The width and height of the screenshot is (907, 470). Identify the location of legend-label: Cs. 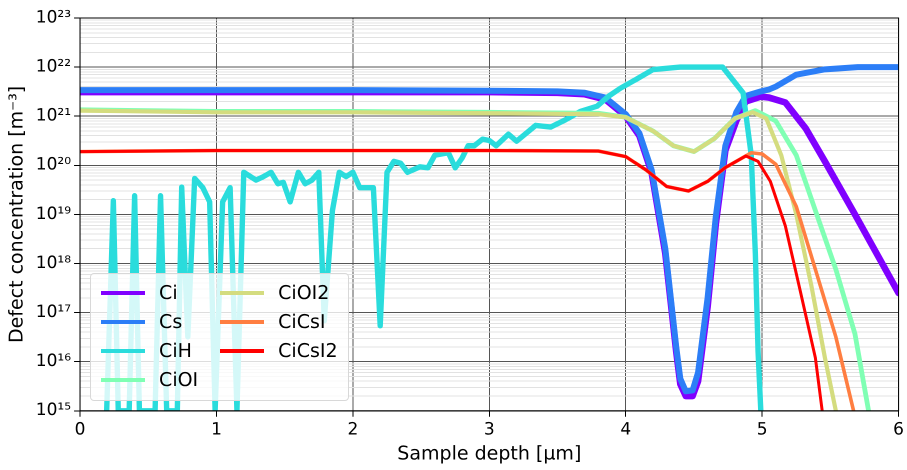
(170, 322).